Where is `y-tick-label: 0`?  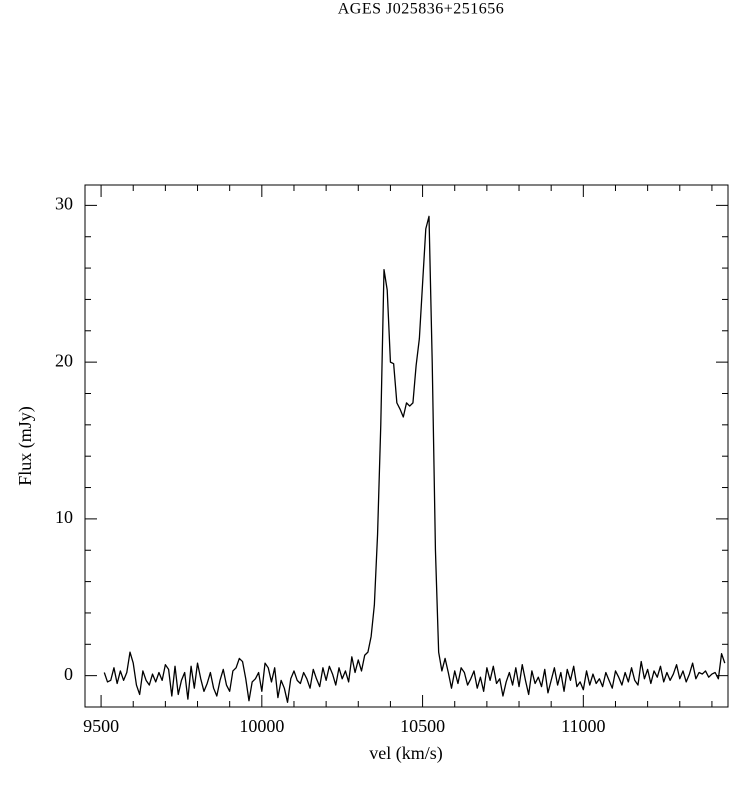
y-tick-label: 0 is located at coordinates (68, 674).